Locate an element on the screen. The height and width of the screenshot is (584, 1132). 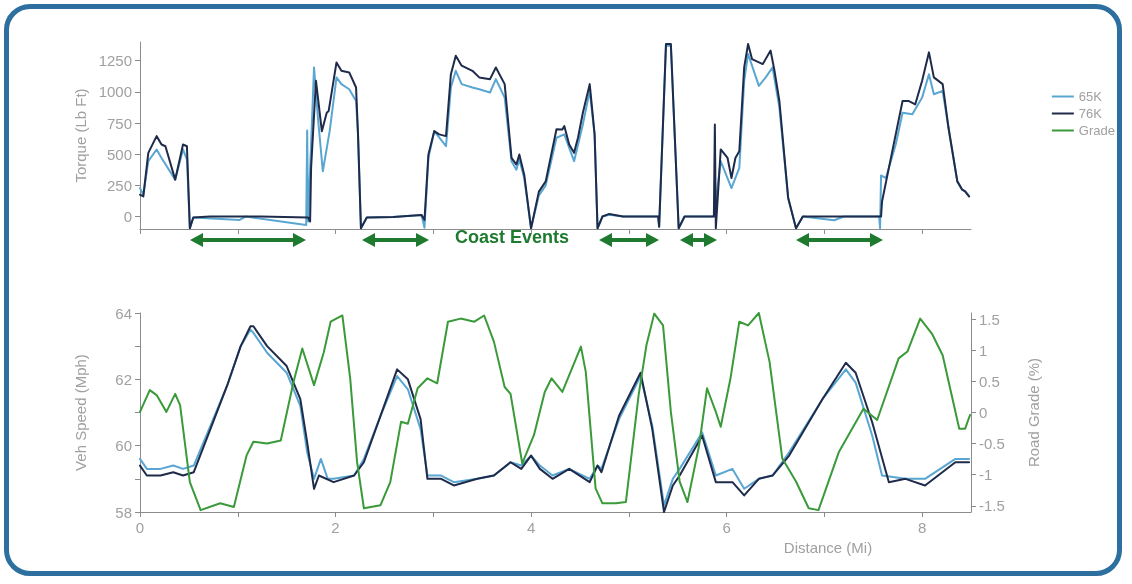
x-tick-label: 4 is located at coordinates (531, 527).